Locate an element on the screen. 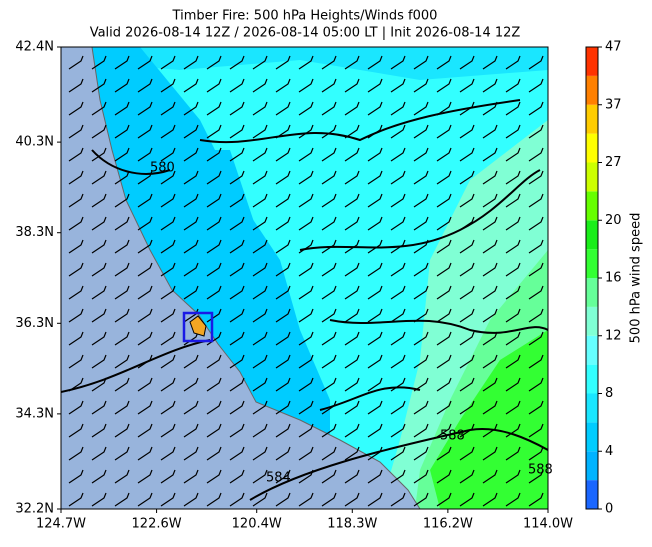  contour-label: 588 is located at coordinates (540, 470).